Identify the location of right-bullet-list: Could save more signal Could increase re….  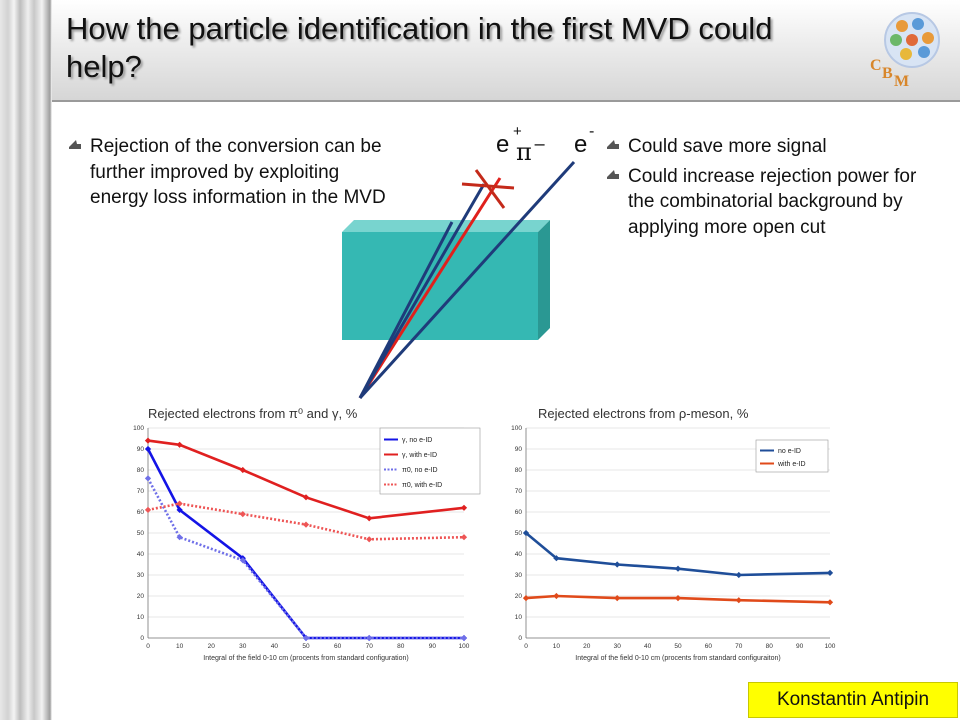
(771, 189).